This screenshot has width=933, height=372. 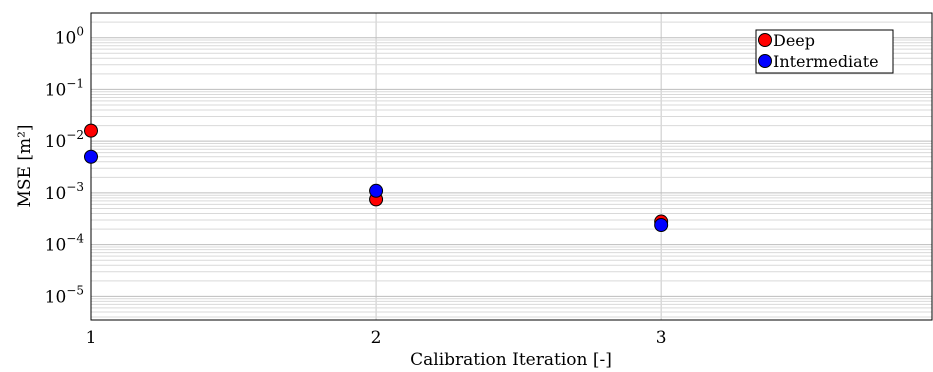 What do you see at coordinates (64, 295) in the screenshot?
I see `y-tick-label: 10⁻⁵` at bounding box center [64, 295].